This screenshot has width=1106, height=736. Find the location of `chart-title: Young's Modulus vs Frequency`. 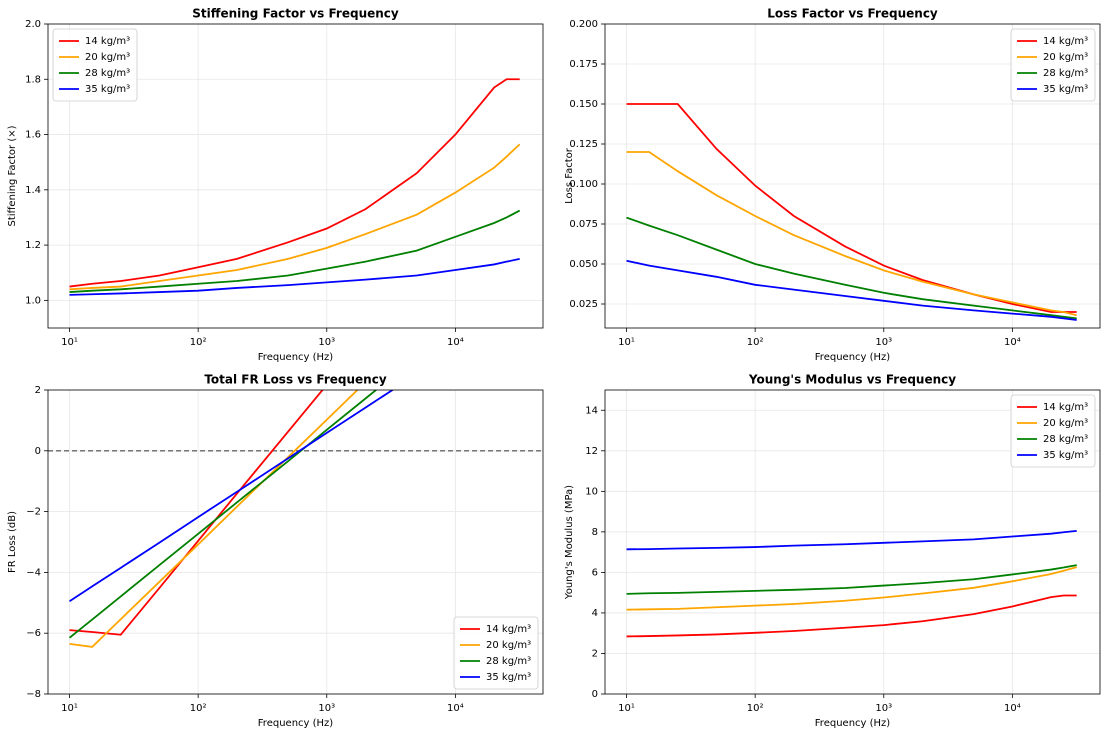

chart-title: Young's Modulus vs Frequency is located at coordinates (852, 380).